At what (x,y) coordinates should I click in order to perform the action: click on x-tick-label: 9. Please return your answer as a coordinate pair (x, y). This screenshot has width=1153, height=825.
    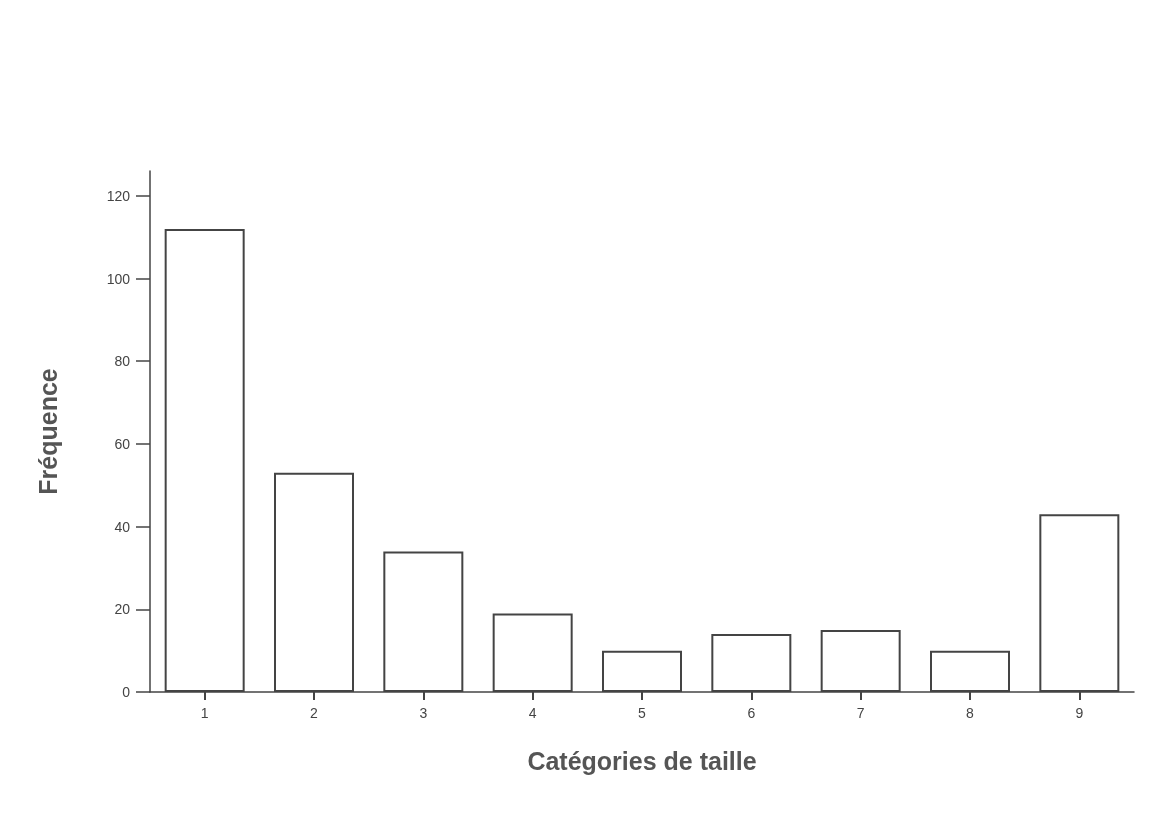
    Looking at the image, I should click on (1079, 713).